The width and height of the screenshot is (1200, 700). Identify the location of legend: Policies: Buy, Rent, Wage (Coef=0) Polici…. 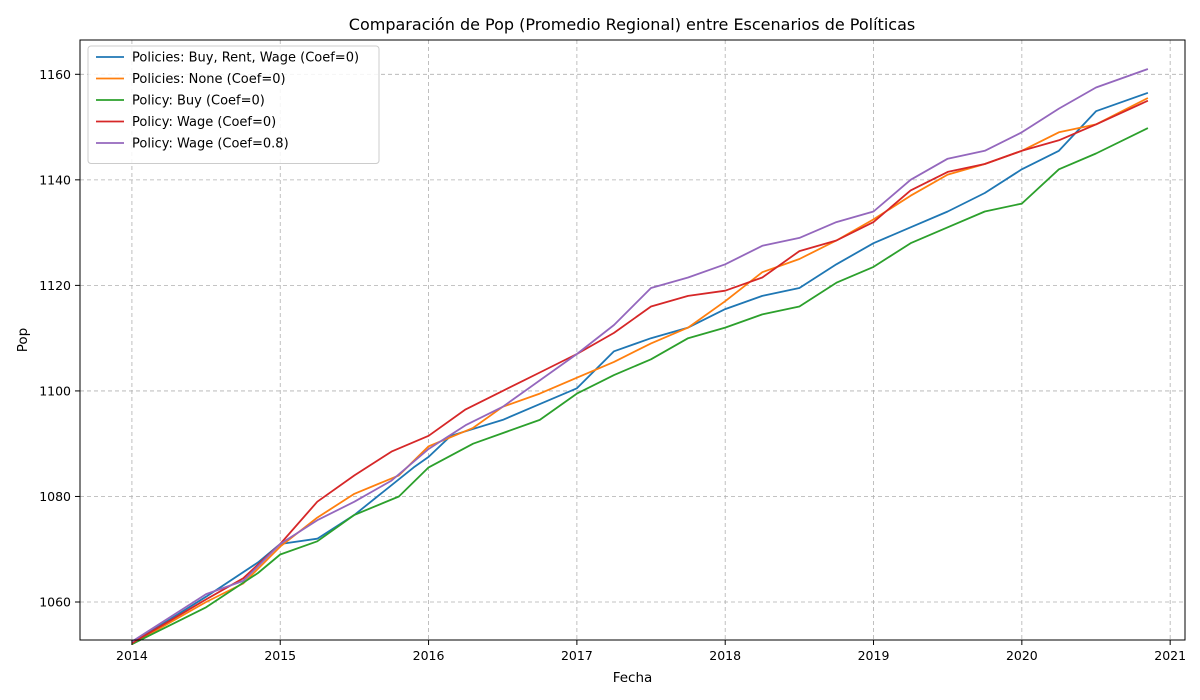
(233, 104).